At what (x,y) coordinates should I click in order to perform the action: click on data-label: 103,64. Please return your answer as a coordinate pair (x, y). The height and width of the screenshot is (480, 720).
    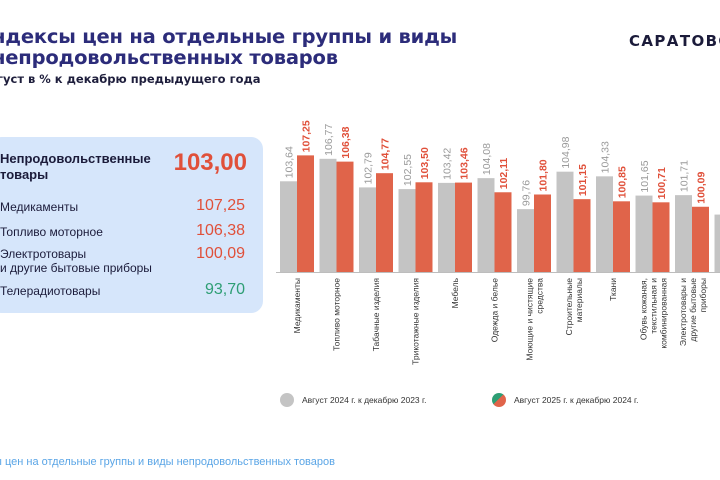
    Looking at the image, I should click on (290, 162).